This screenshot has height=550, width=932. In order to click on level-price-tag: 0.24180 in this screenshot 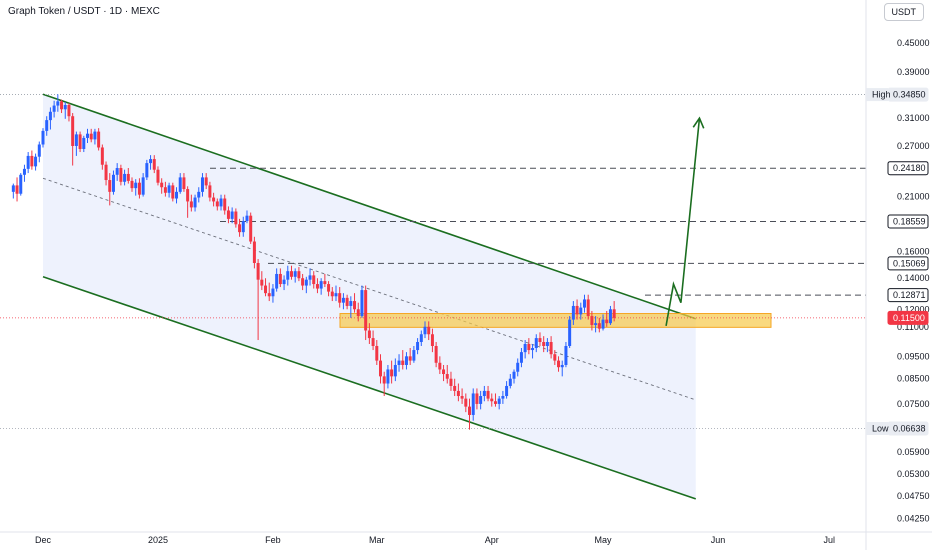, I will do `click(908, 168)`.